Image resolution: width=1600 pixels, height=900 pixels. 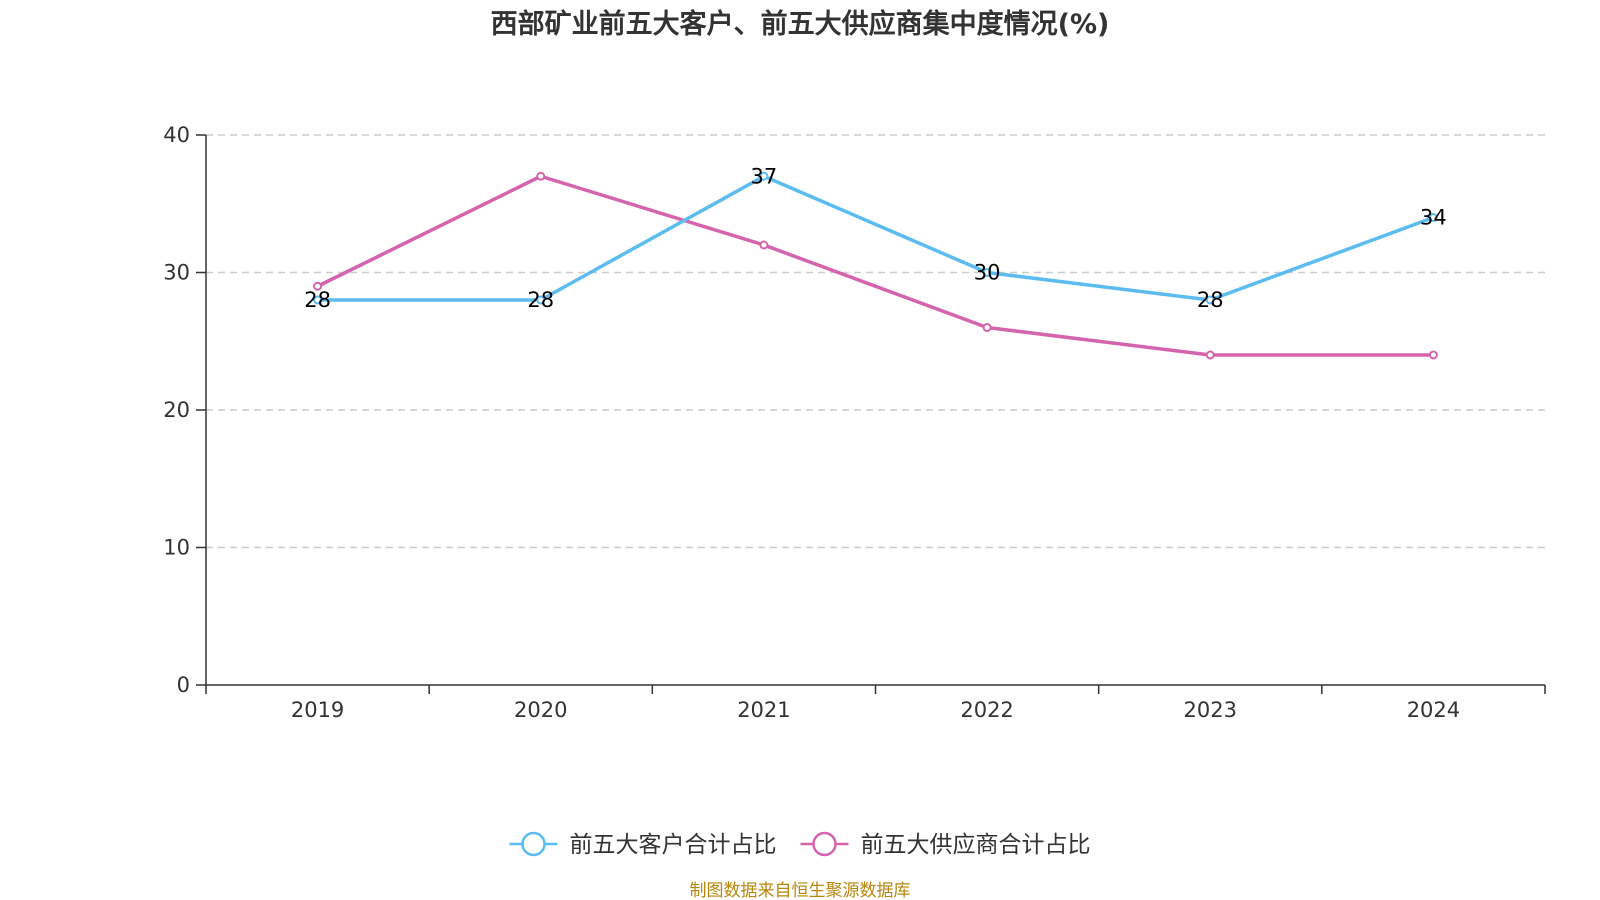 What do you see at coordinates (763, 710) in the screenshot?
I see `x-tick-label-2021: 2021` at bounding box center [763, 710].